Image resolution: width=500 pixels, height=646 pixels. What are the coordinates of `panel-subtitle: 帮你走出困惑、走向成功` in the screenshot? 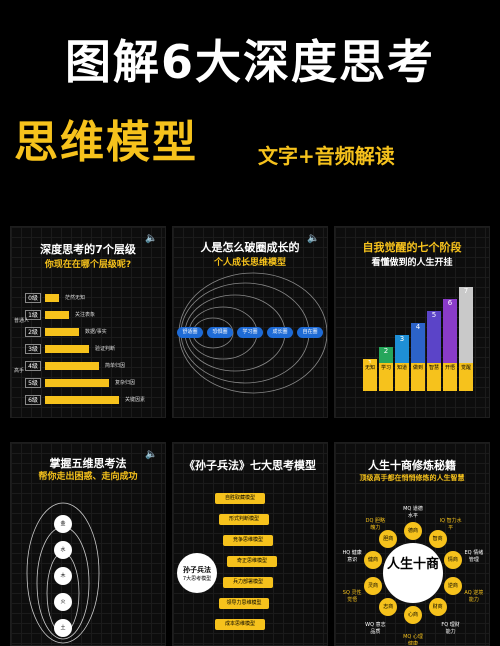 It's located at (88, 477).